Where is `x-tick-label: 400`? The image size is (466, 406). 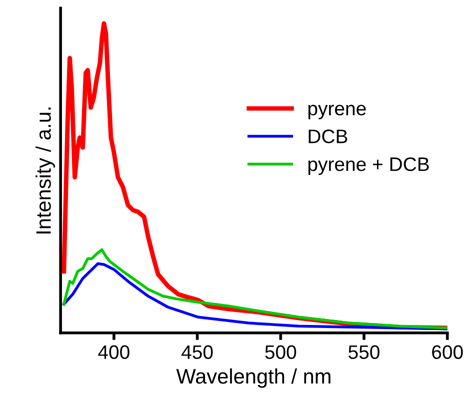
x-tick-label: 400 is located at coordinates (114, 352).